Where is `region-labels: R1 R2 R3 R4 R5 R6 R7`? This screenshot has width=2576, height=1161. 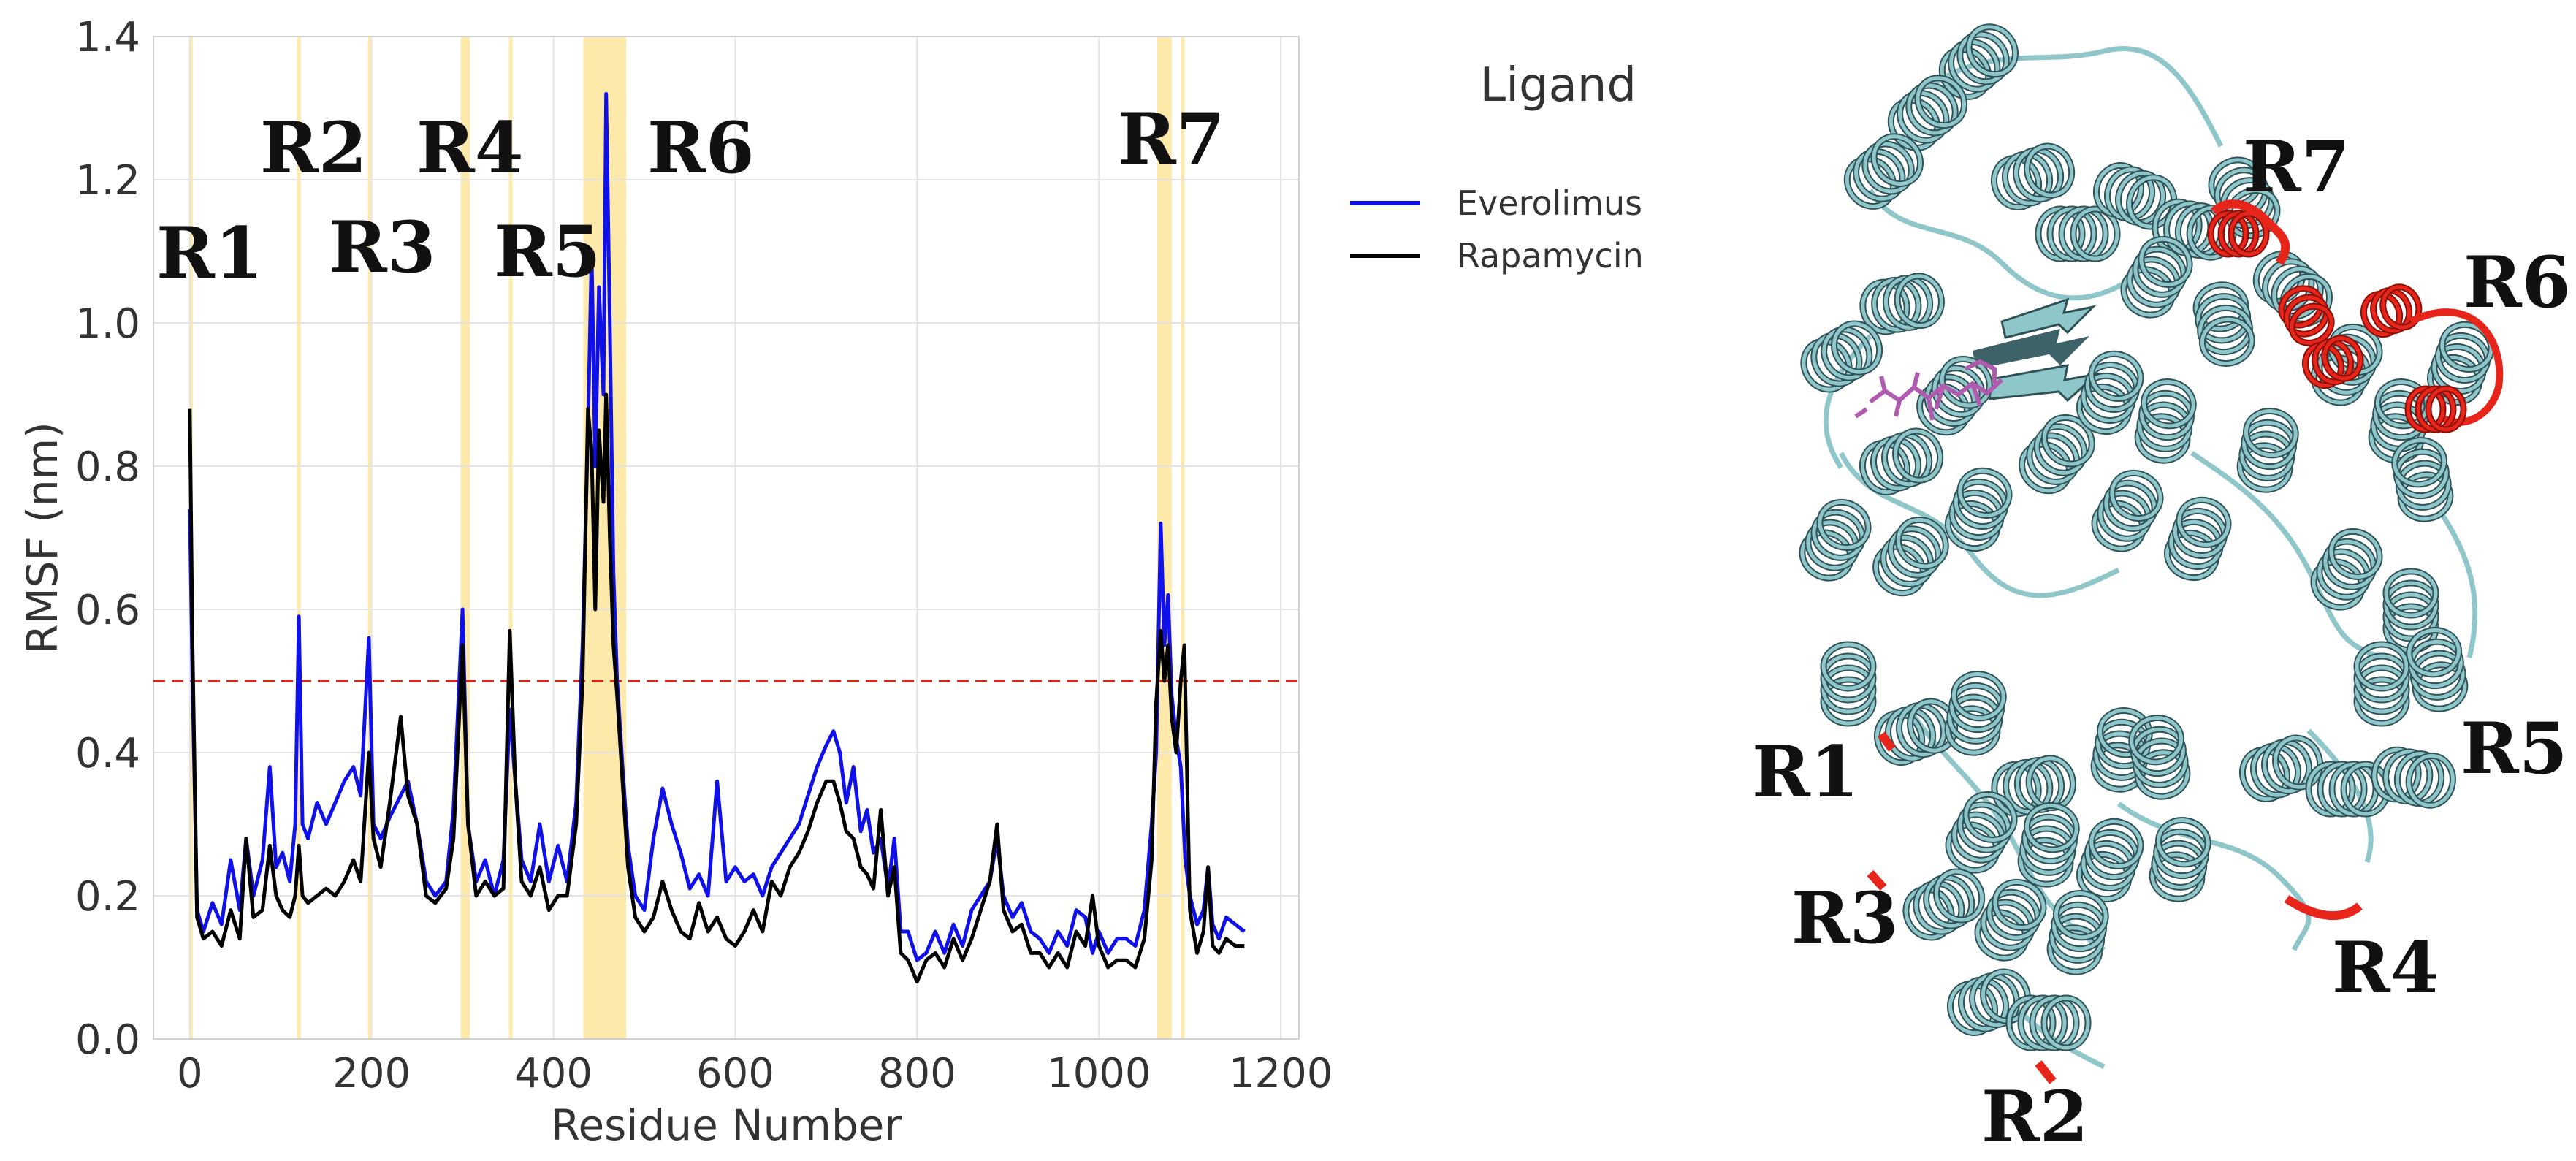
region-labels: R1 R2 R3 R4 R5 R6 R7 is located at coordinates (691, 196).